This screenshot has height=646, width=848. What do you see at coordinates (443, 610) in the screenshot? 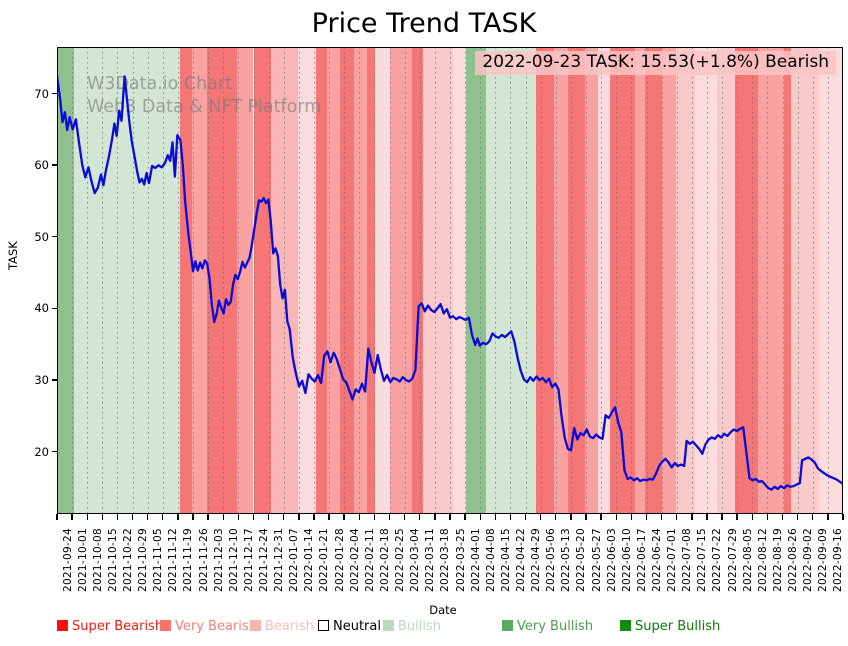
I see `x-axis-title: Date` at bounding box center [443, 610].